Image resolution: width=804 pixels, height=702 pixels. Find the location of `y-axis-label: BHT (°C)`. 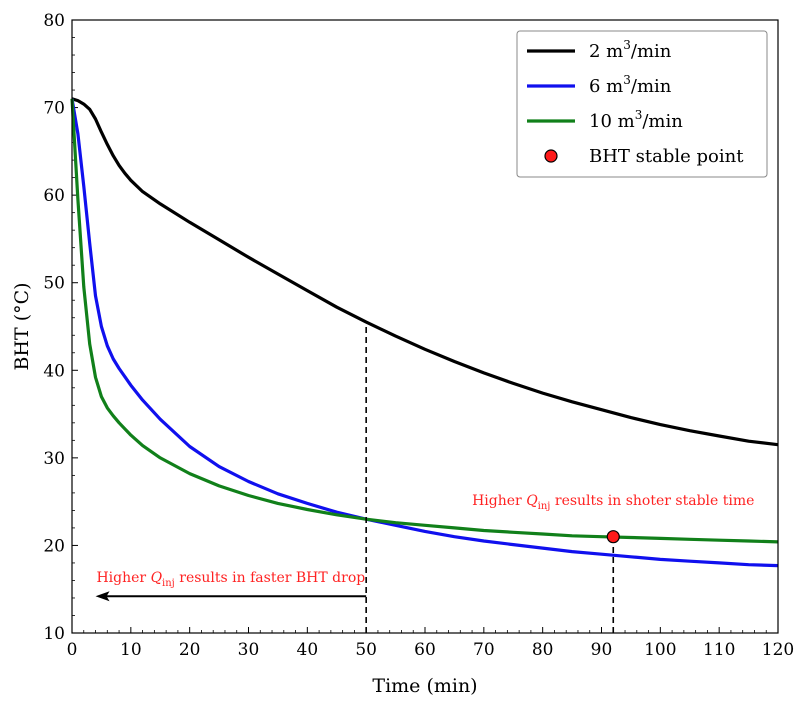

y-axis-label: BHT (°C) is located at coordinates (22, 326).